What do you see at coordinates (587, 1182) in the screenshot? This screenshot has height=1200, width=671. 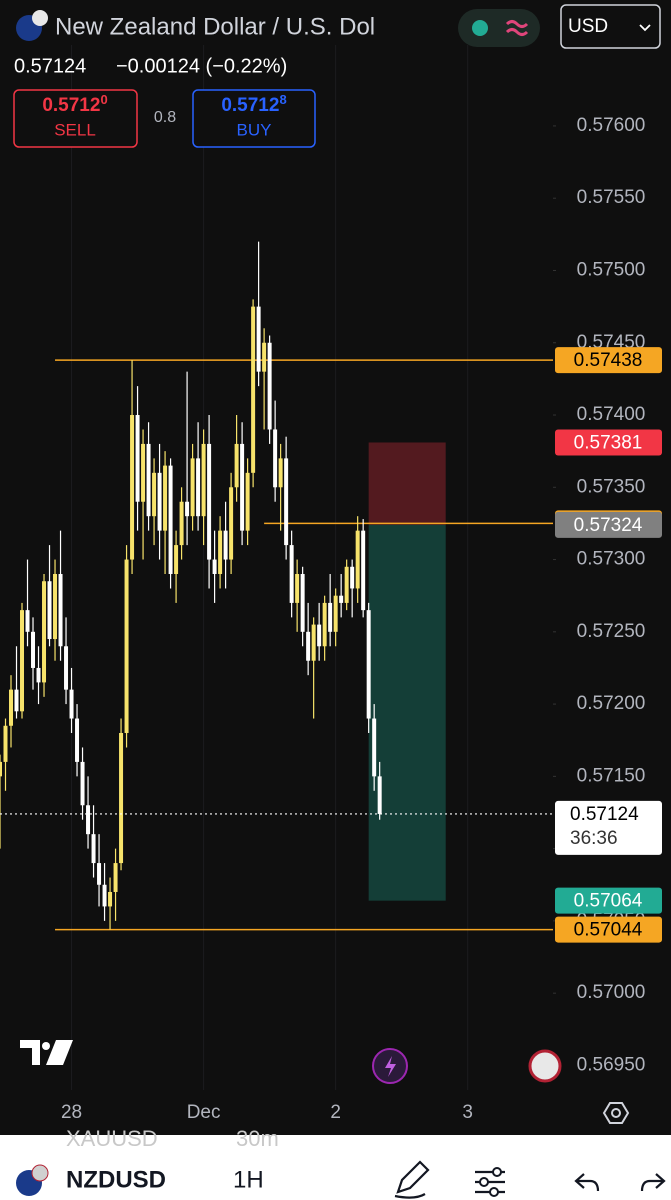 I see `undo-button` at bounding box center [587, 1182].